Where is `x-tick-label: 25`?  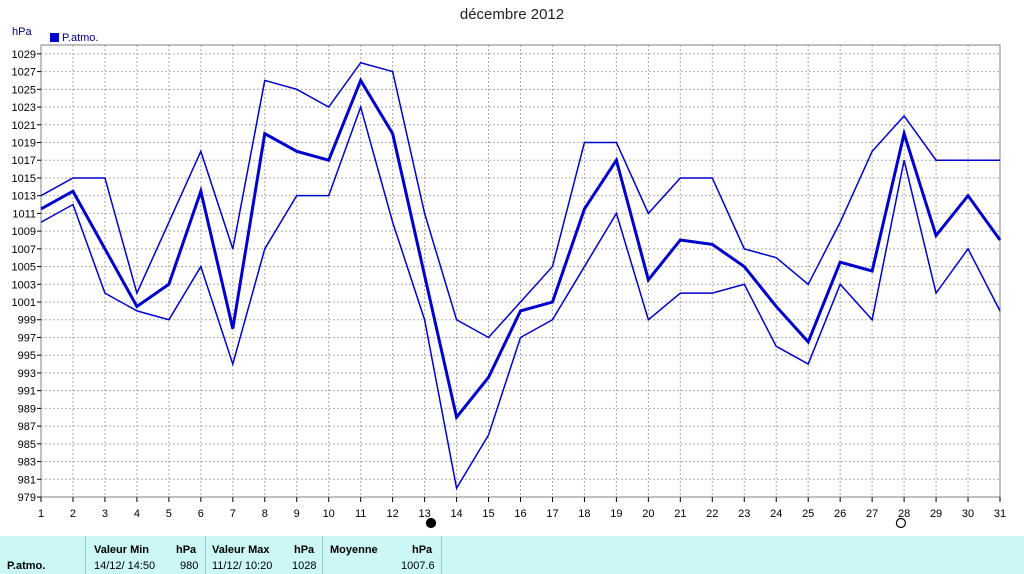 x-tick-label: 25 is located at coordinates (808, 514).